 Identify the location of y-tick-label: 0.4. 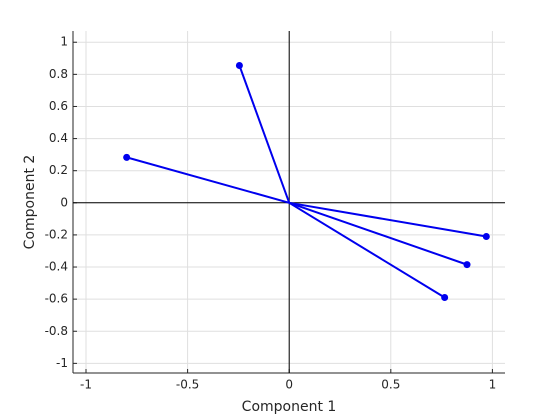
(58, 138).